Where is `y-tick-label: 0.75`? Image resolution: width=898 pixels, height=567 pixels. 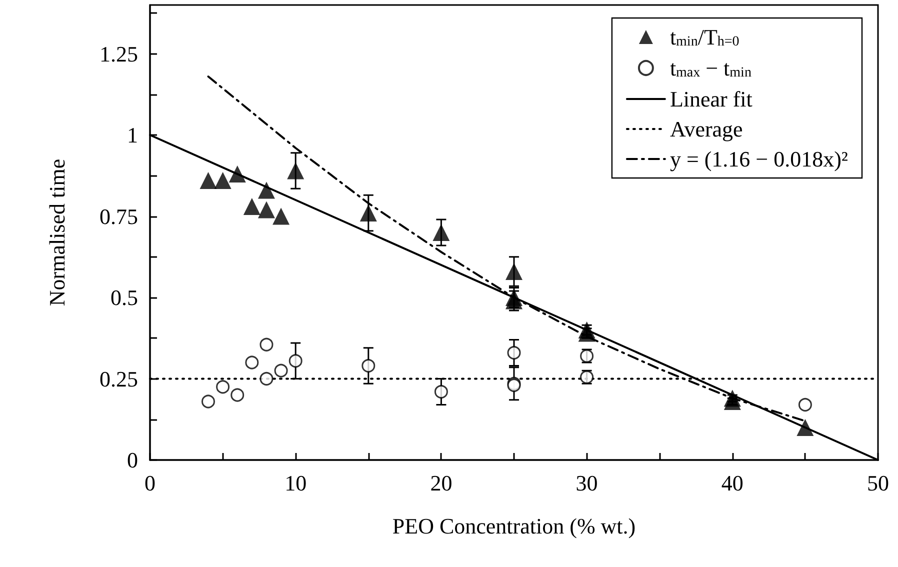
y-tick-label: 0.75 is located at coordinates (119, 216).